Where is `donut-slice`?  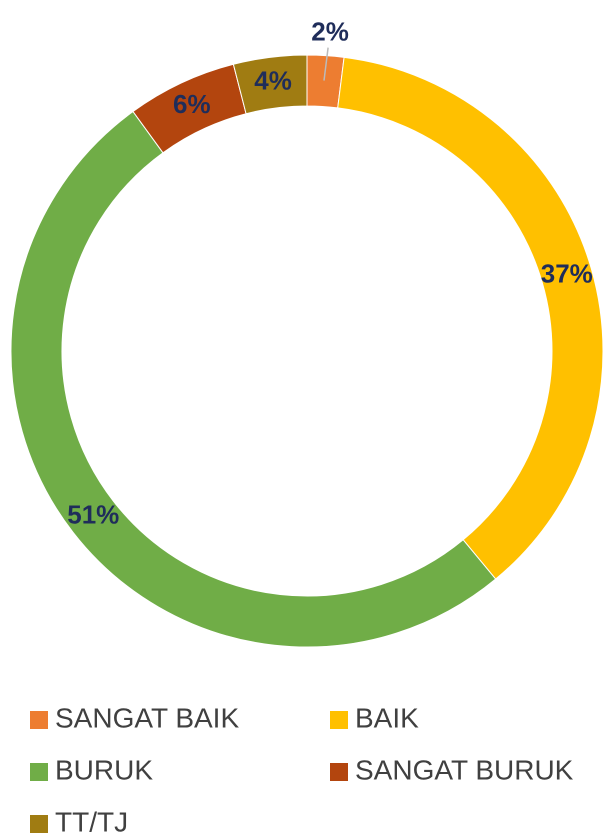
donut-slice is located at coordinates (270, 84).